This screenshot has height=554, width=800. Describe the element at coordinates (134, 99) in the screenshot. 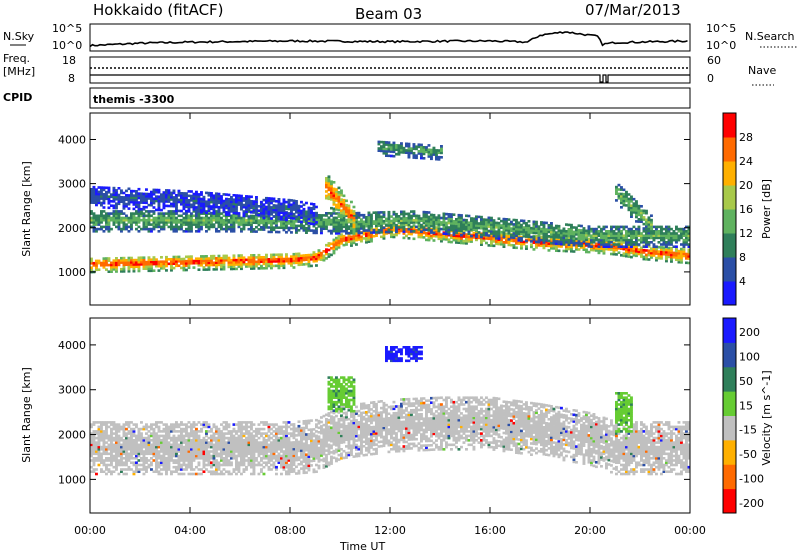

I see `cpid-value: themis -3300` at that location.